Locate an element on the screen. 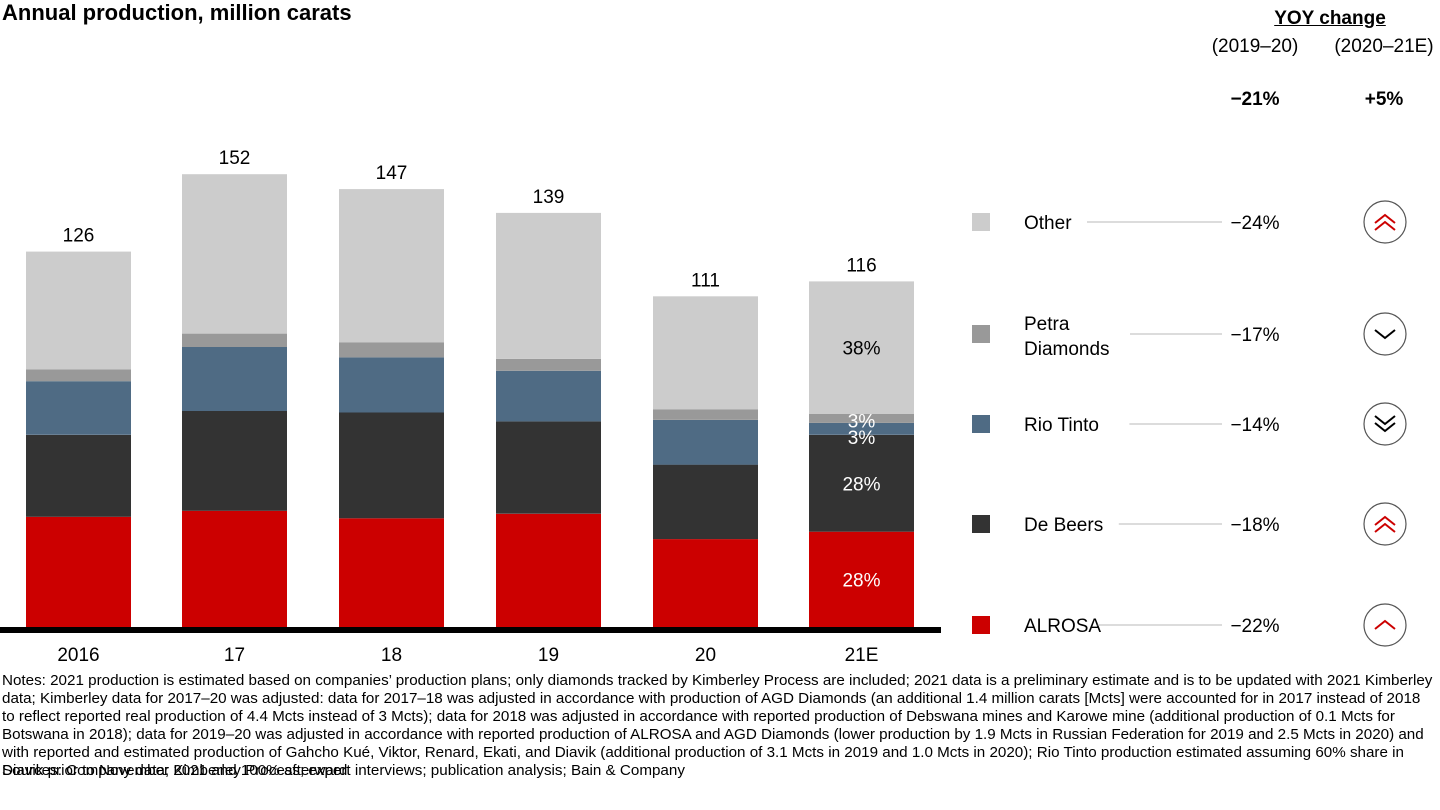  bar-segment-rio-tinto-2016 is located at coordinates (78, 408).